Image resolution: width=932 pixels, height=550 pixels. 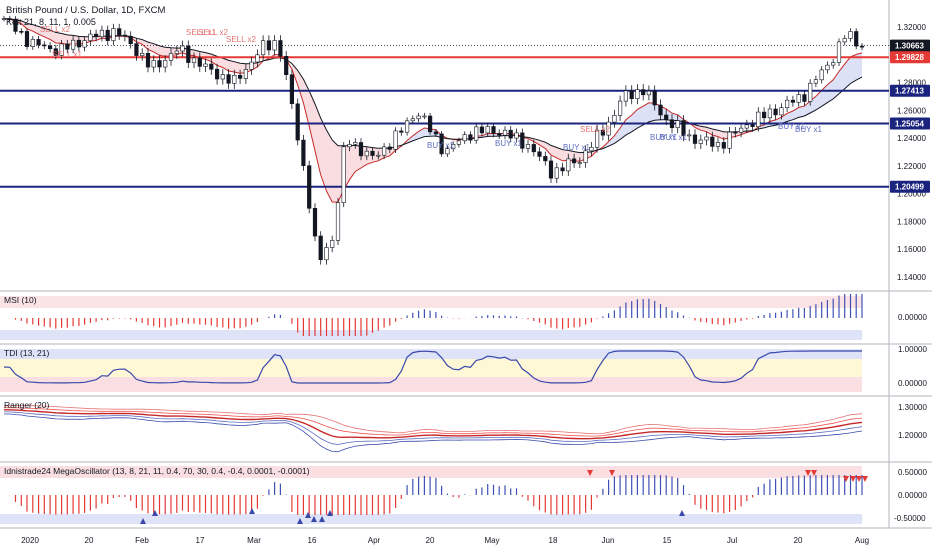 I want to click on tdi-lower-band, so click(x=431, y=384).